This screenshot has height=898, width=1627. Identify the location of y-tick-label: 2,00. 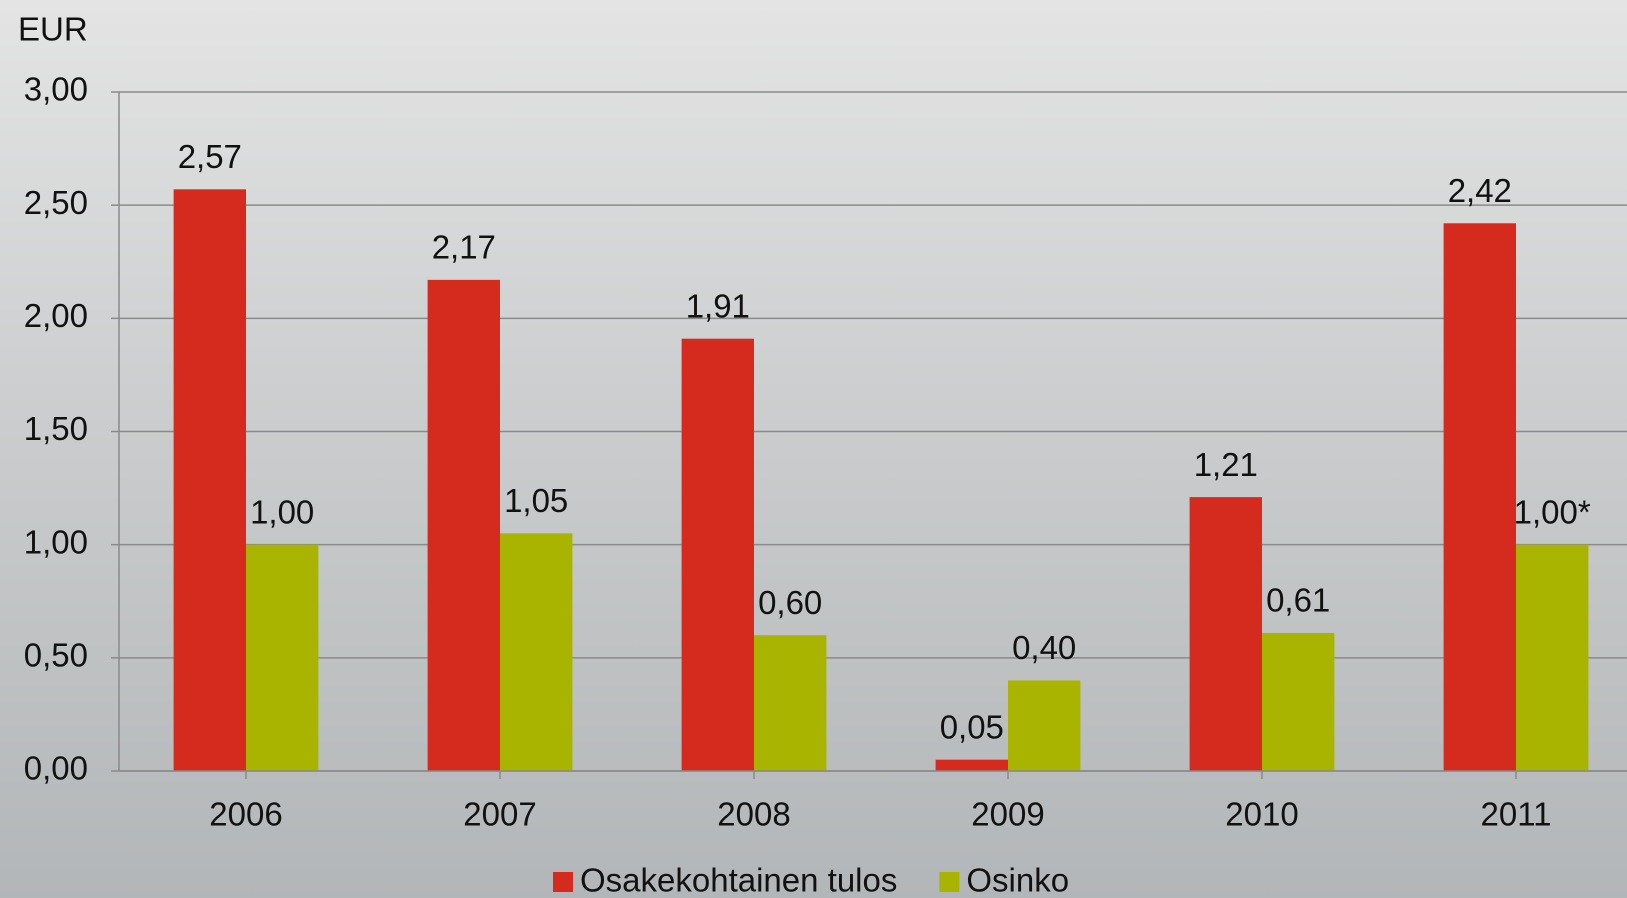
(56, 315).